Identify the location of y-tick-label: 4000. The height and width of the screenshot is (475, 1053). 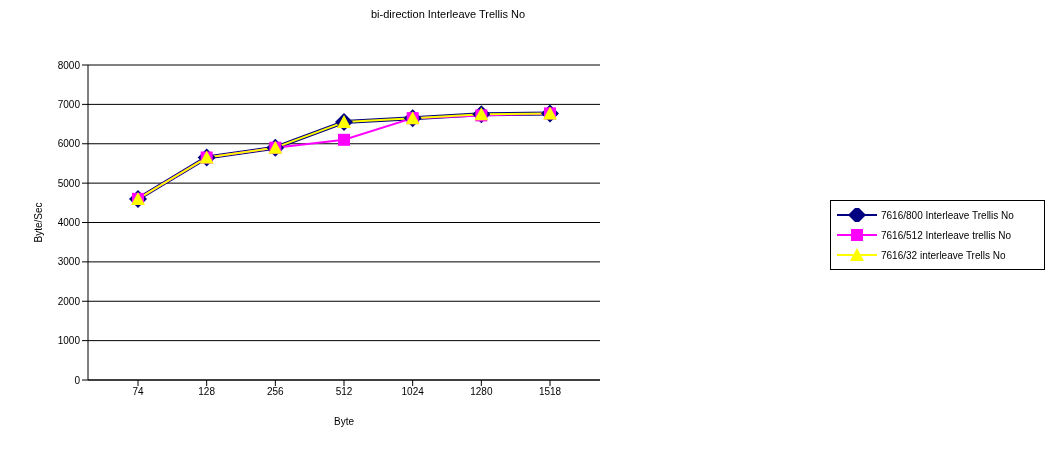
(69, 223).